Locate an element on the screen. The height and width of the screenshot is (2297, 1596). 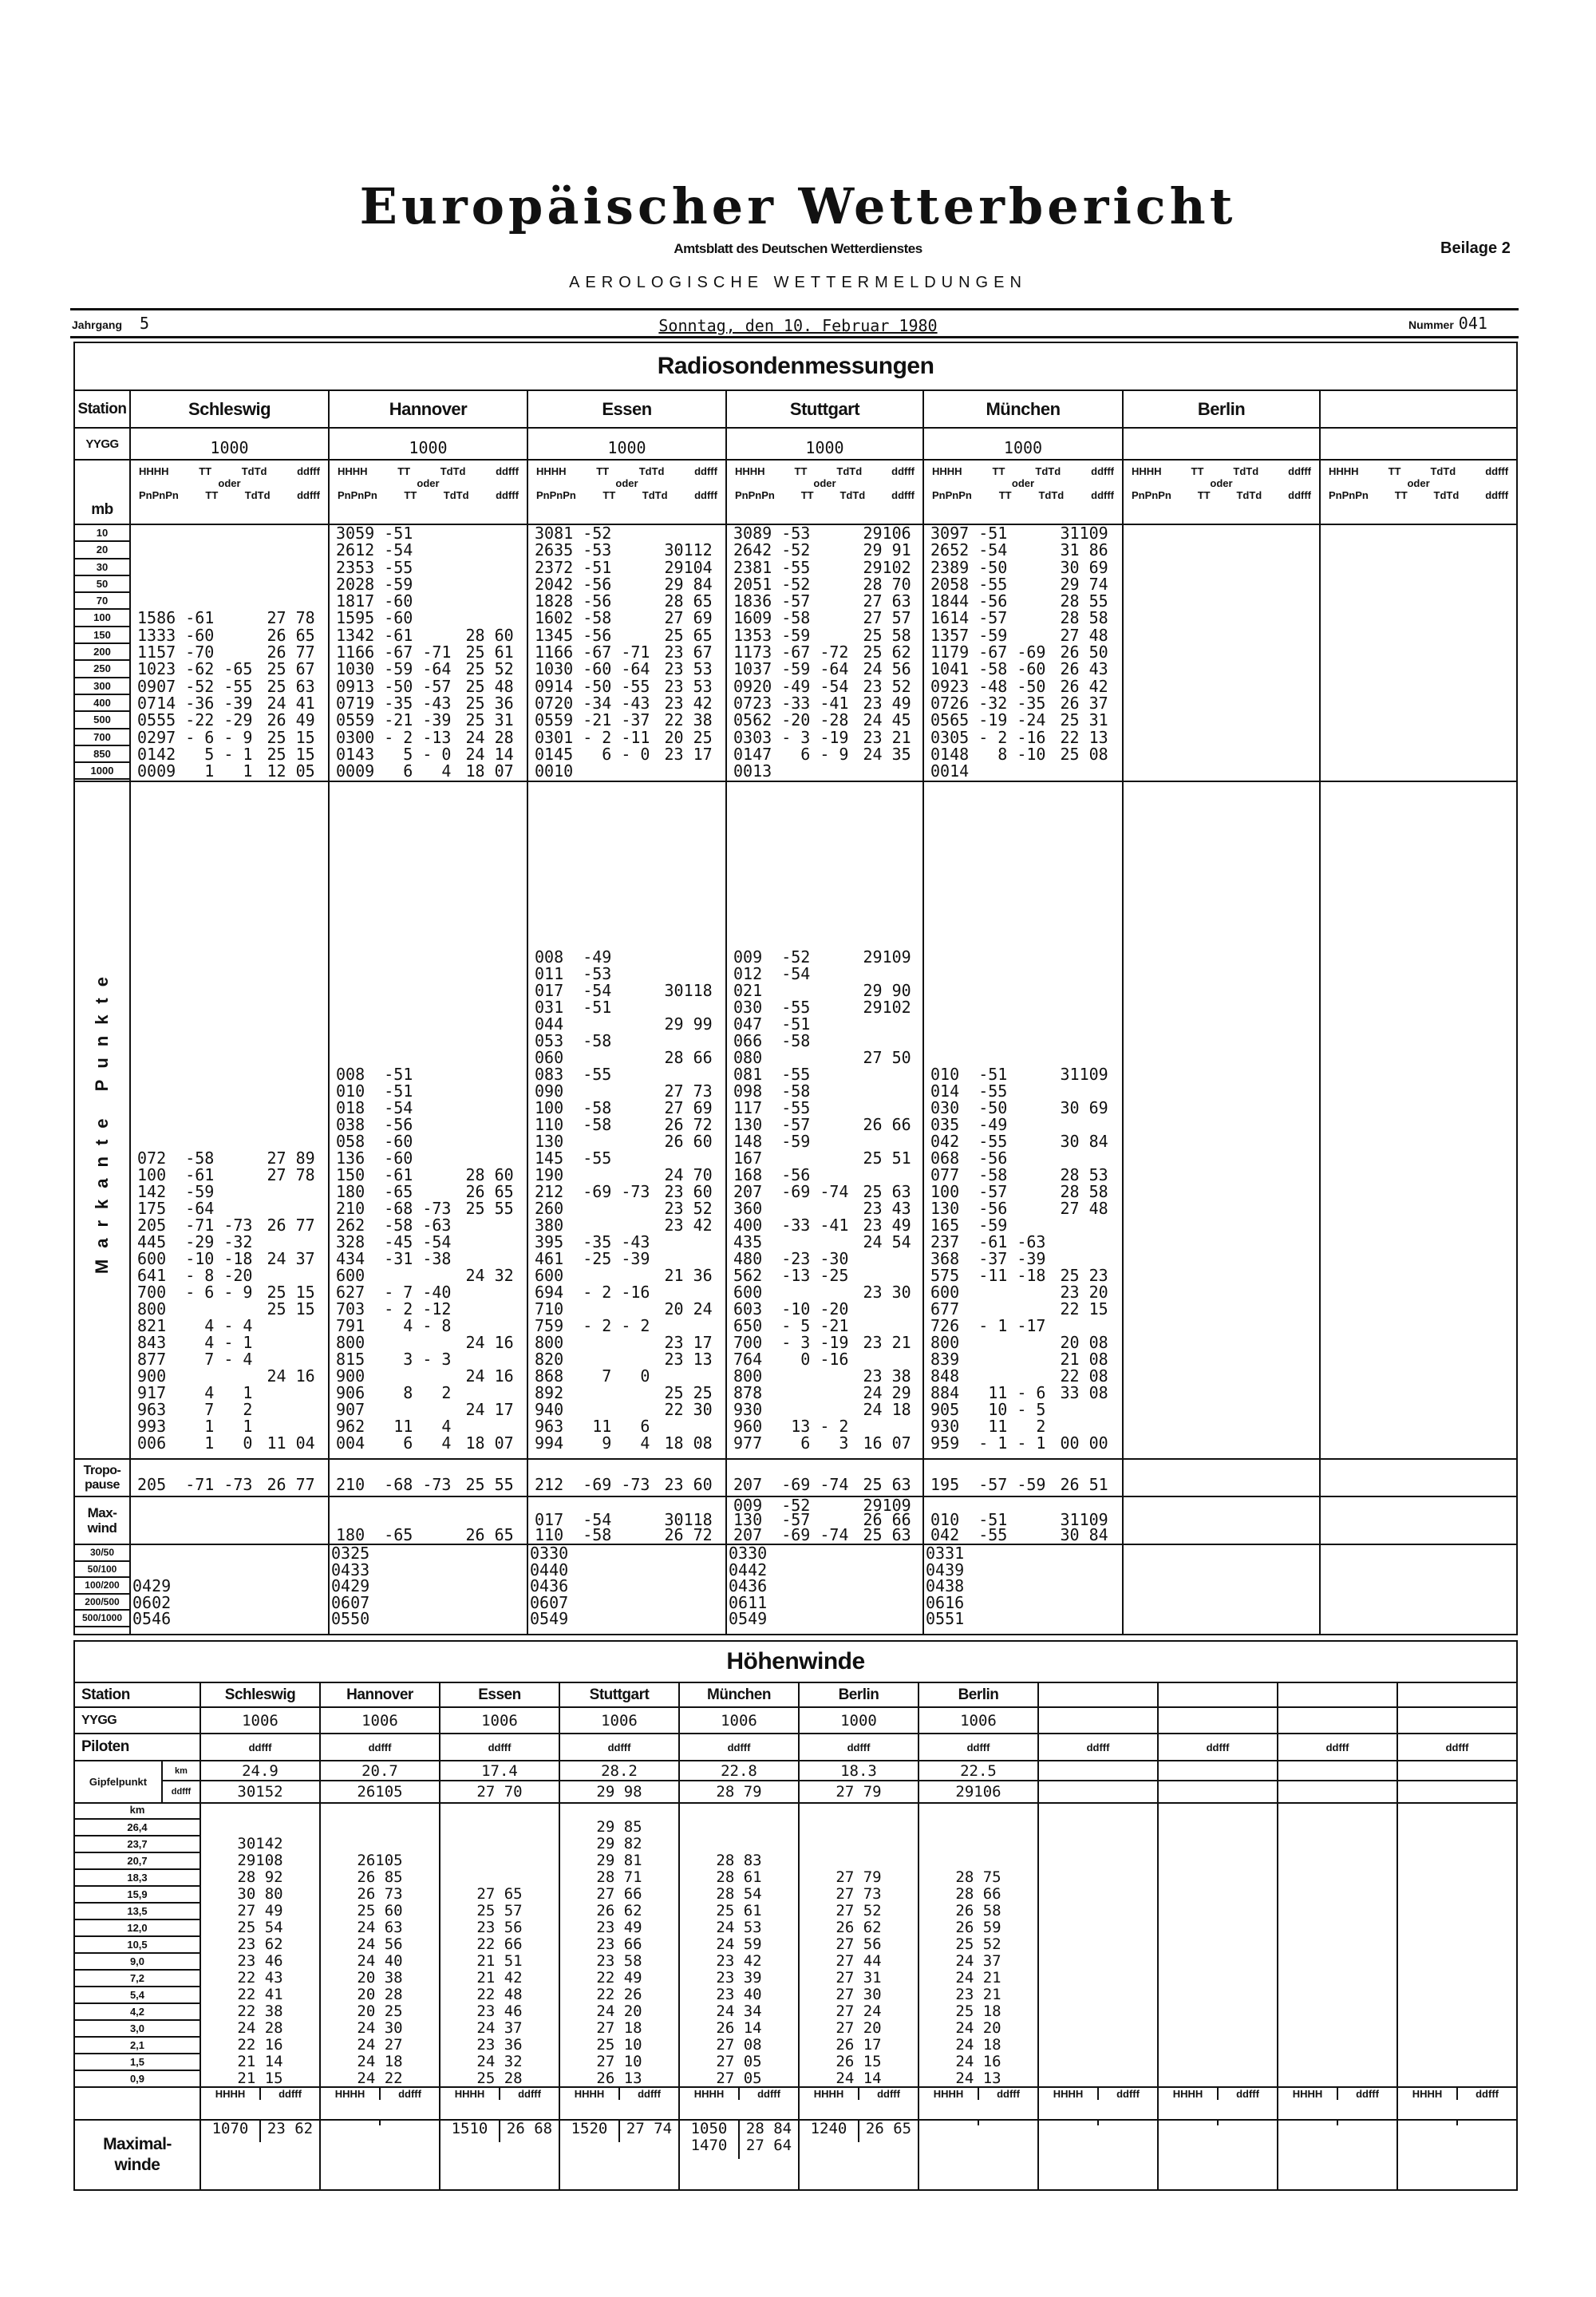
dewpoint: -63 is located at coordinates (1031, 1241).